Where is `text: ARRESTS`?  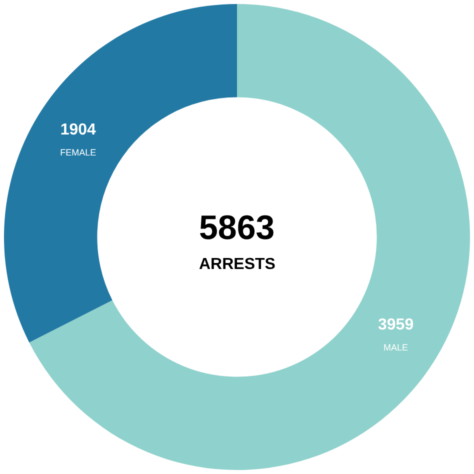
text: ARRESTS is located at coordinates (237, 264).